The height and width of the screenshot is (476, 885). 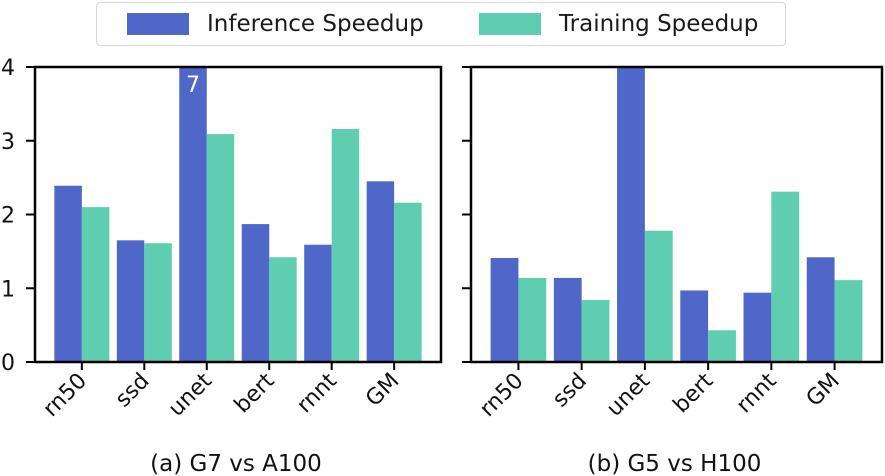 What do you see at coordinates (236, 463) in the screenshot?
I see `x-axis-title: (a) G7 vs A100` at bounding box center [236, 463].